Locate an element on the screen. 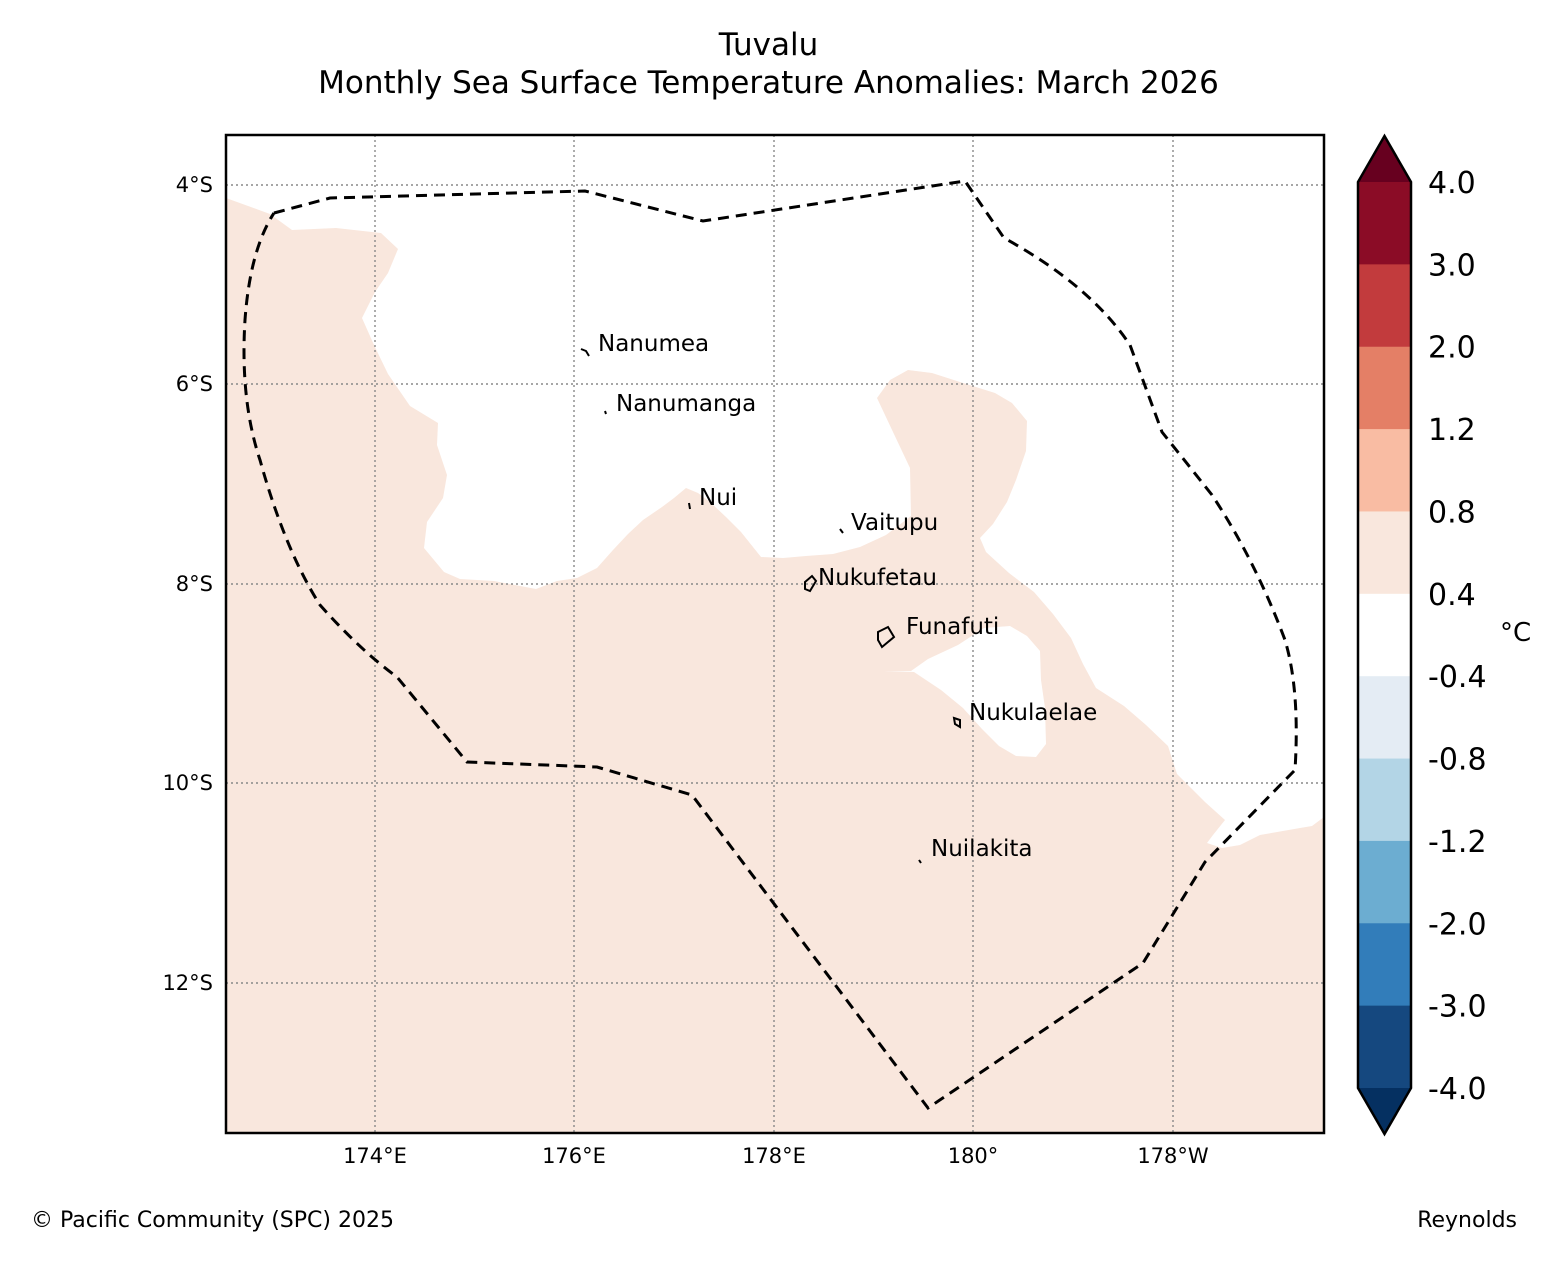 The image size is (1562, 1264). colorbar-tick-label: -0.4 is located at coordinates (1457, 677).